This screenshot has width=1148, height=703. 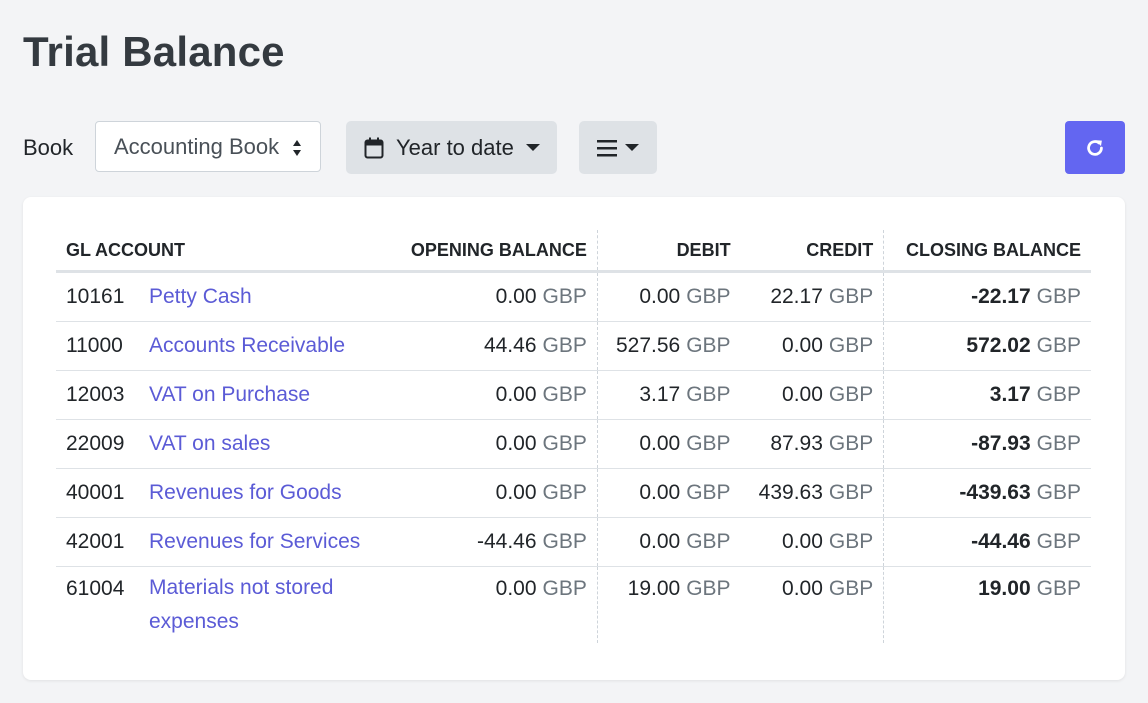 I want to click on opening-cell: 44.46 GBP, so click(x=493, y=346).